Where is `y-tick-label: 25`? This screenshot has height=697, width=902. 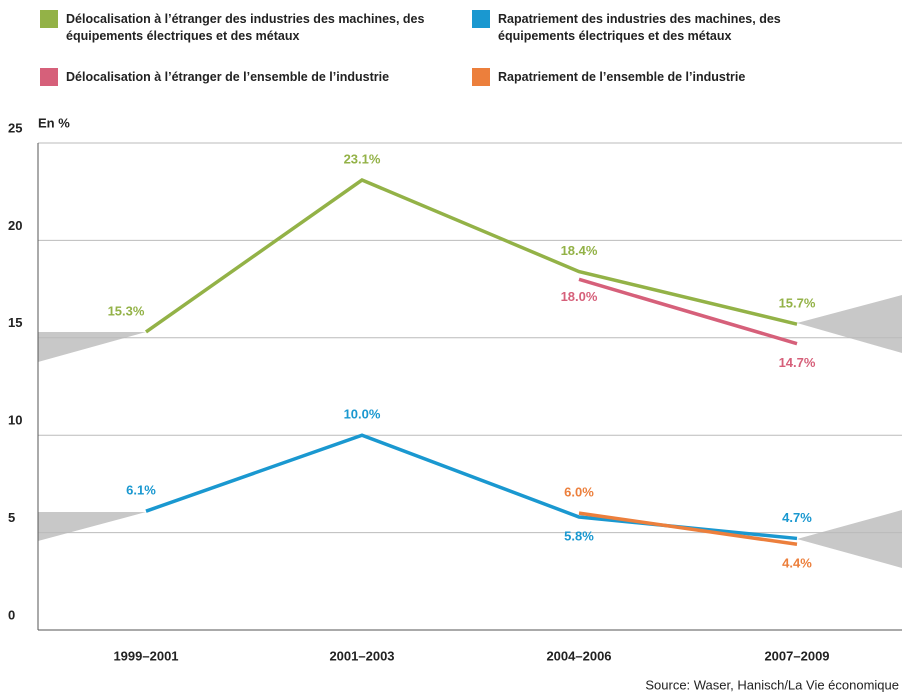 y-tick-label: 25 is located at coordinates (15, 127).